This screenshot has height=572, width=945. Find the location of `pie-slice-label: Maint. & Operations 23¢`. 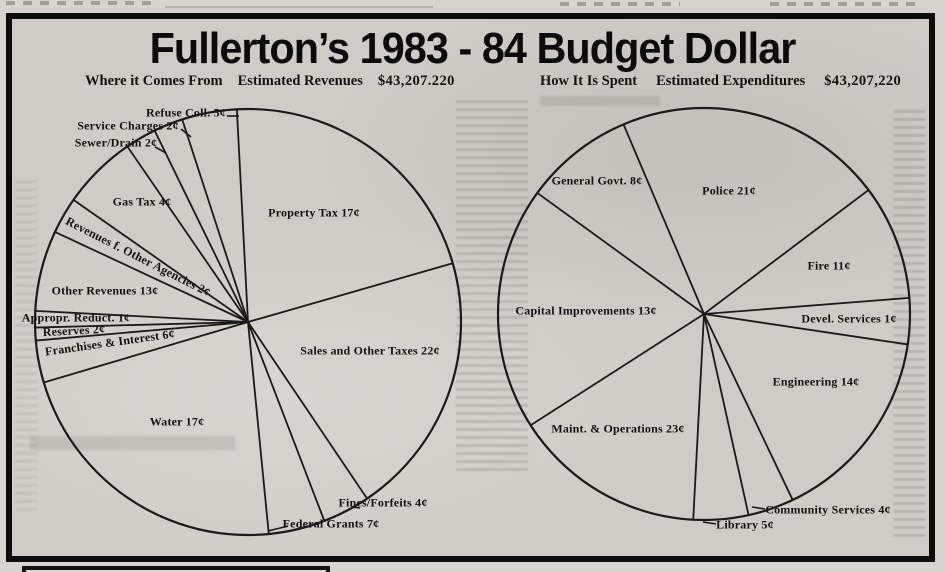

pie-slice-label: Maint. & Operations 23¢ is located at coordinates (618, 428).